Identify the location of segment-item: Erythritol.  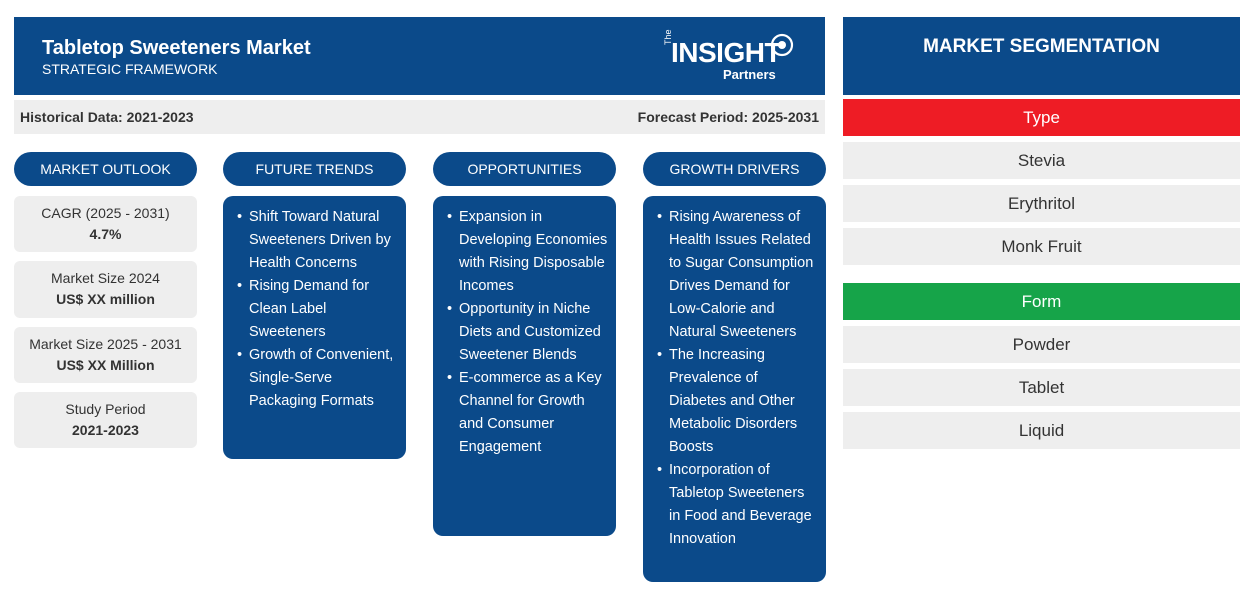
(1041, 203).